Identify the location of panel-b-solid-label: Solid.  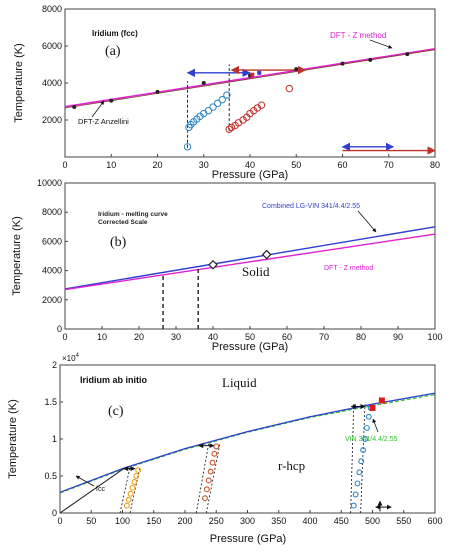
(256, 271).